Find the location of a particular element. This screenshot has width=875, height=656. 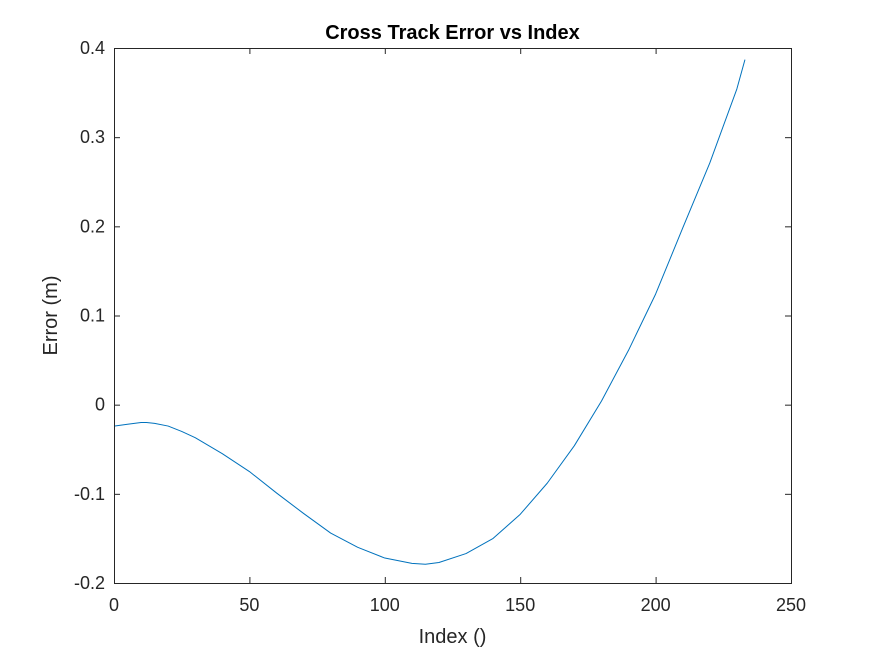

x-tick-label: 200 is located at coordinates (656, 605).